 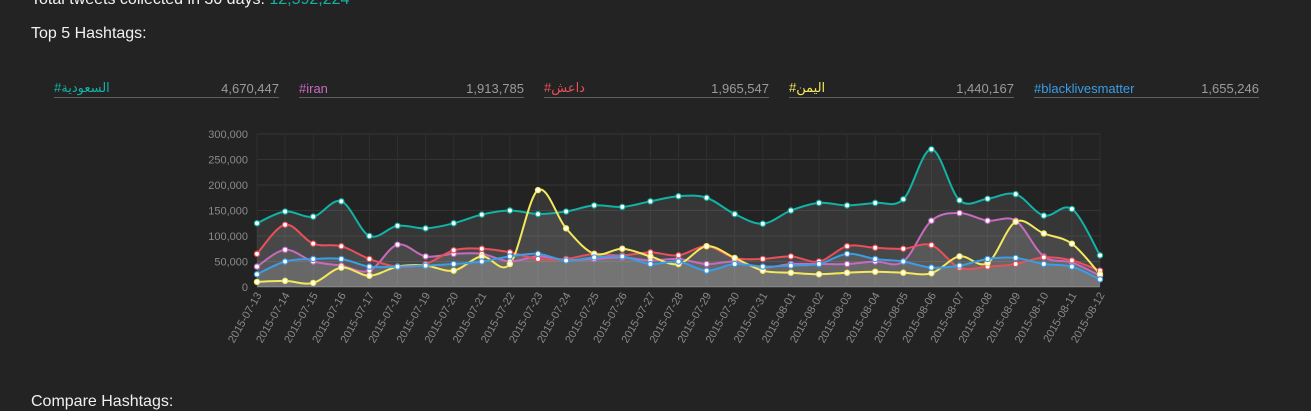 What do you see at coordinates (148, 4) in the screenshot?
I see `total-tweets-label: Total tweets collected in 30 days:` at bounding box center [148, 4].